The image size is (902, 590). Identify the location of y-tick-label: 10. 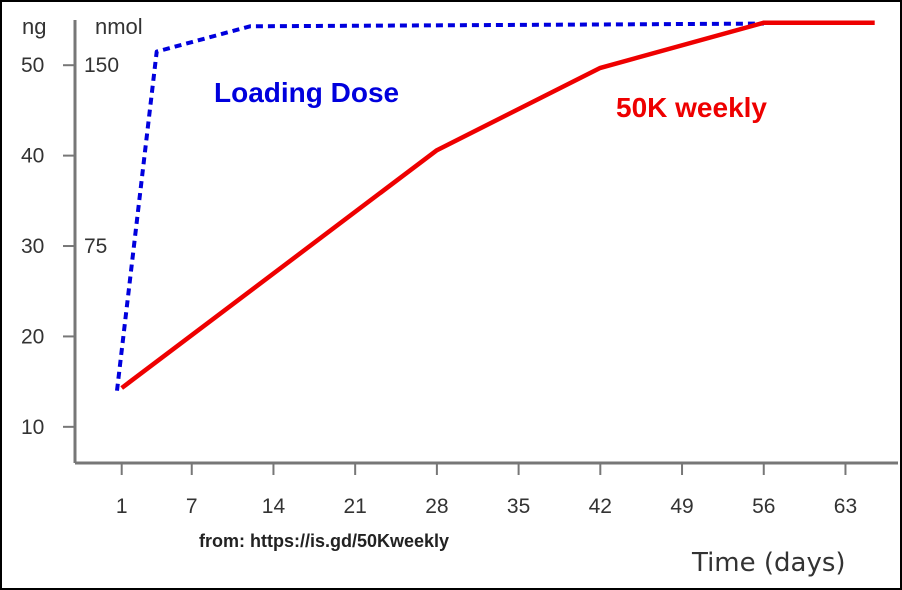
(32, 427).